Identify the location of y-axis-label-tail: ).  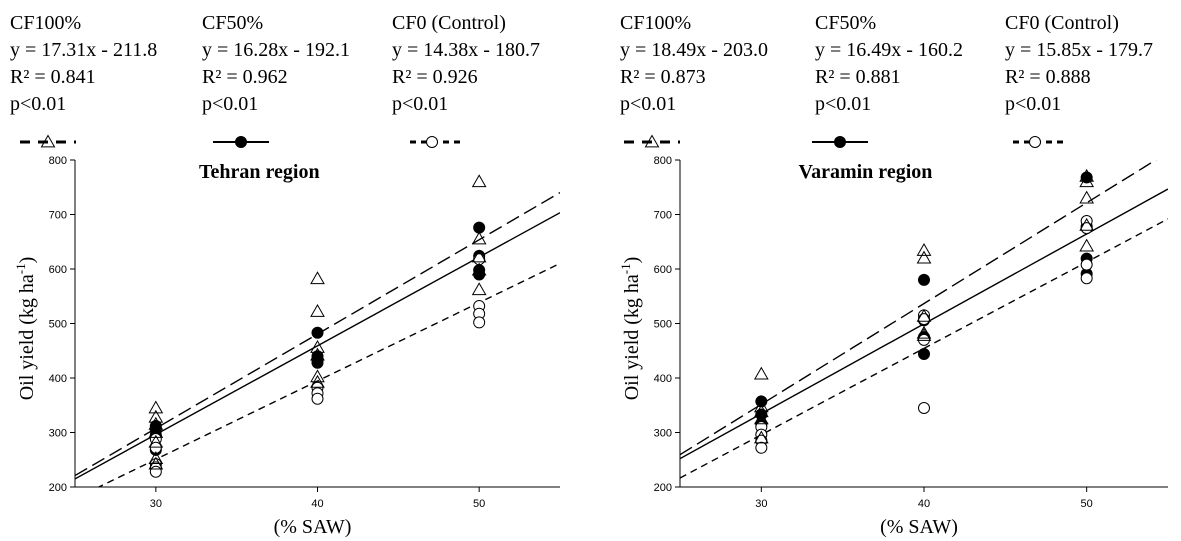
(632, 260).